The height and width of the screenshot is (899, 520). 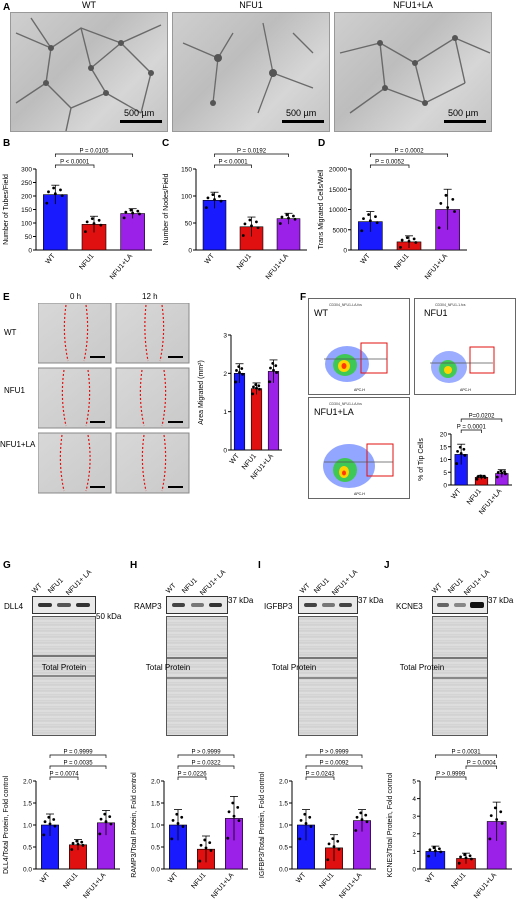 I want to click on i-total-label: Total Protein, so click(x=294, y=667).